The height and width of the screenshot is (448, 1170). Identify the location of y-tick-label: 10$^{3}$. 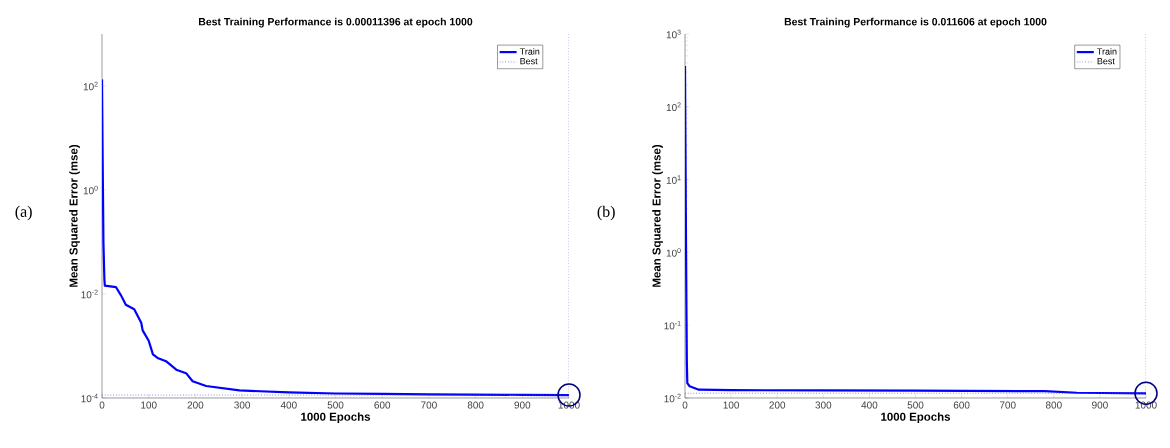
(673, 34).